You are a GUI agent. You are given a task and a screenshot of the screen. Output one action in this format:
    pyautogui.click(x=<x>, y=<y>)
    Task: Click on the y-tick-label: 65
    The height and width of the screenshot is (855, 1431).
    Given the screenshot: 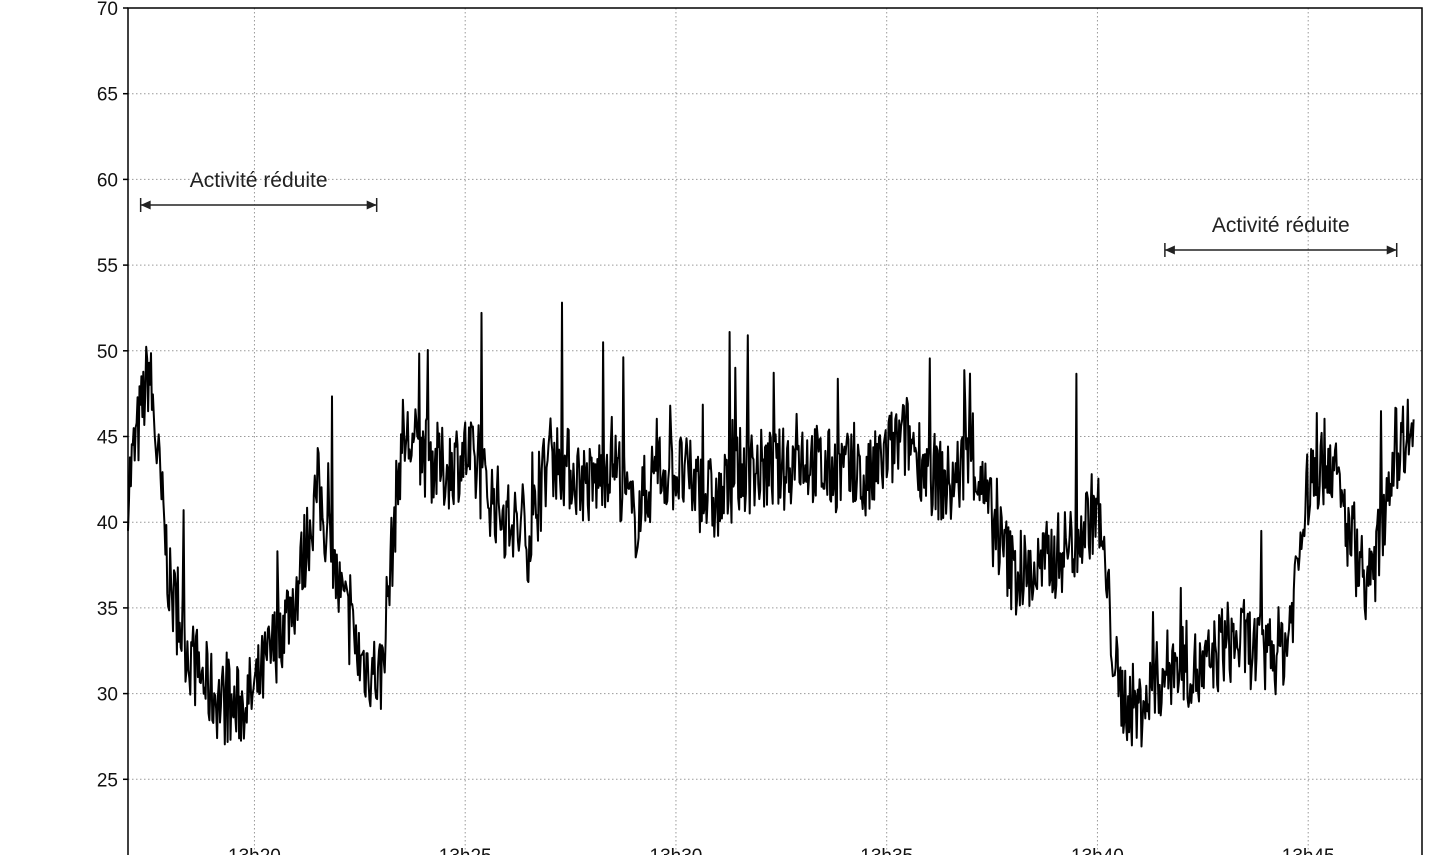 What is the action you would take?
    pyautogui.click(x=107, y=95)
    